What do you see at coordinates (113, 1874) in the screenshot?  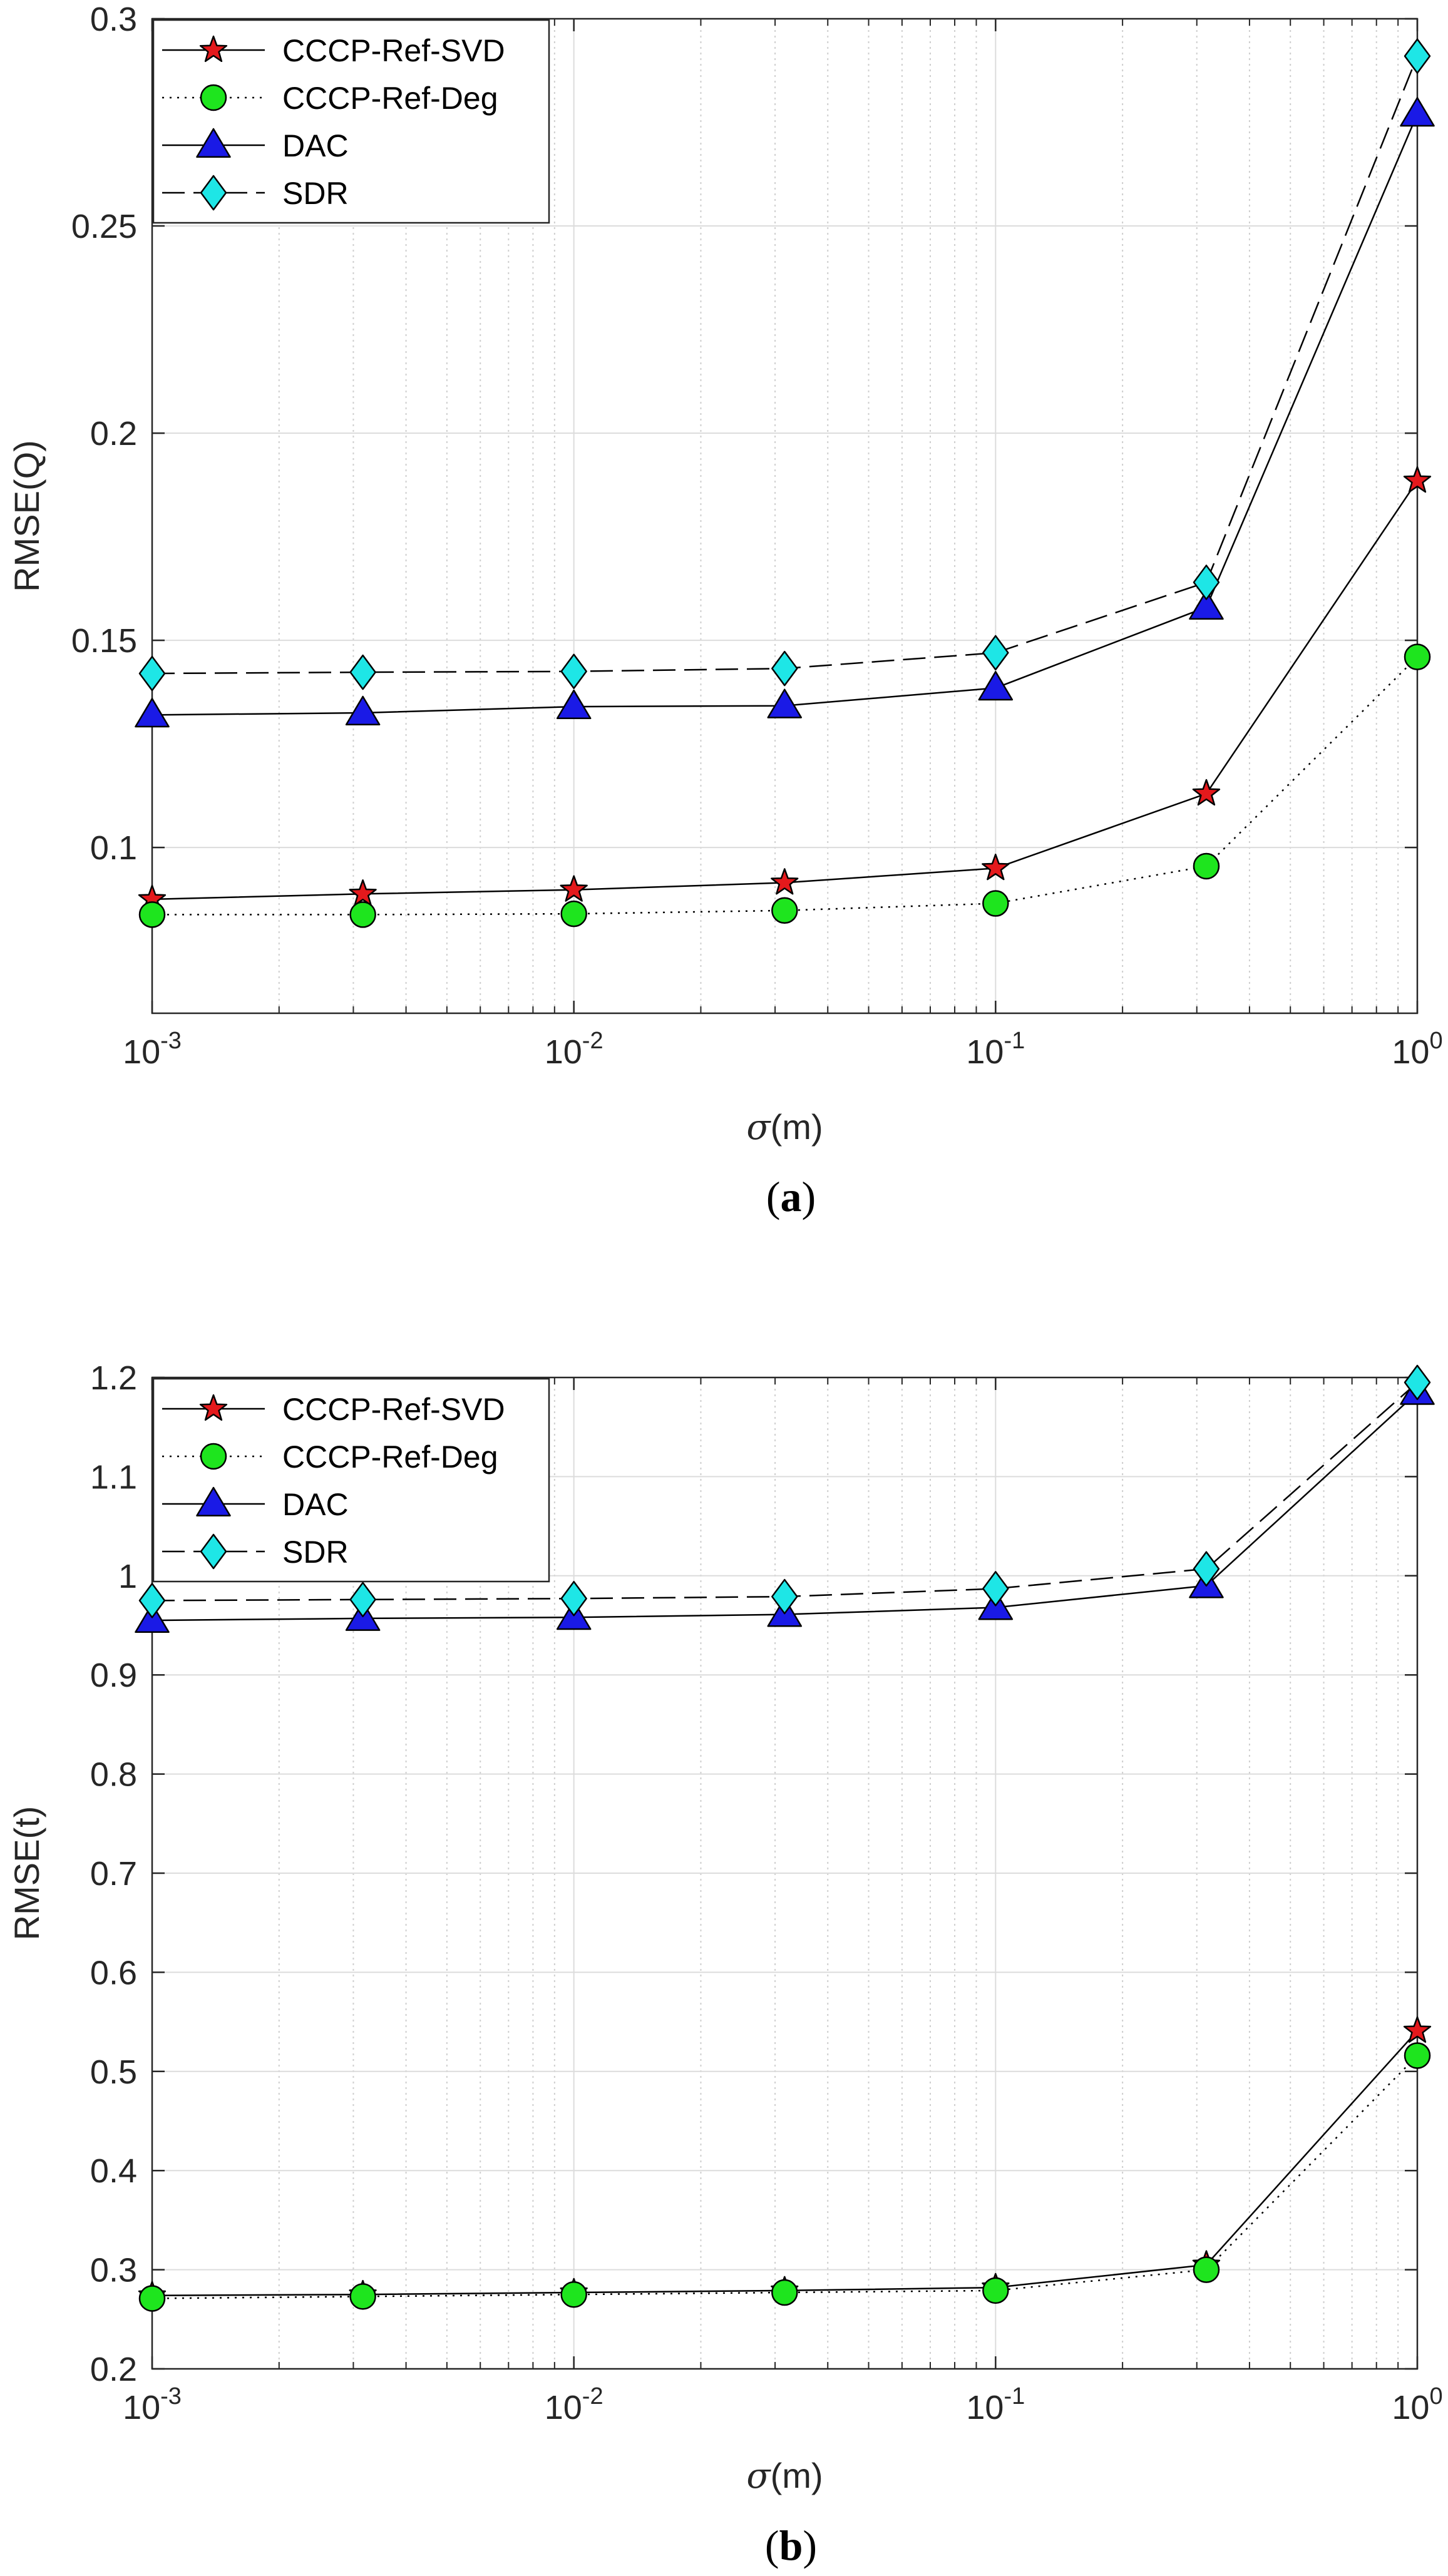 I see `y-tick-label: 0.7` at bounding box center [113, 1874].